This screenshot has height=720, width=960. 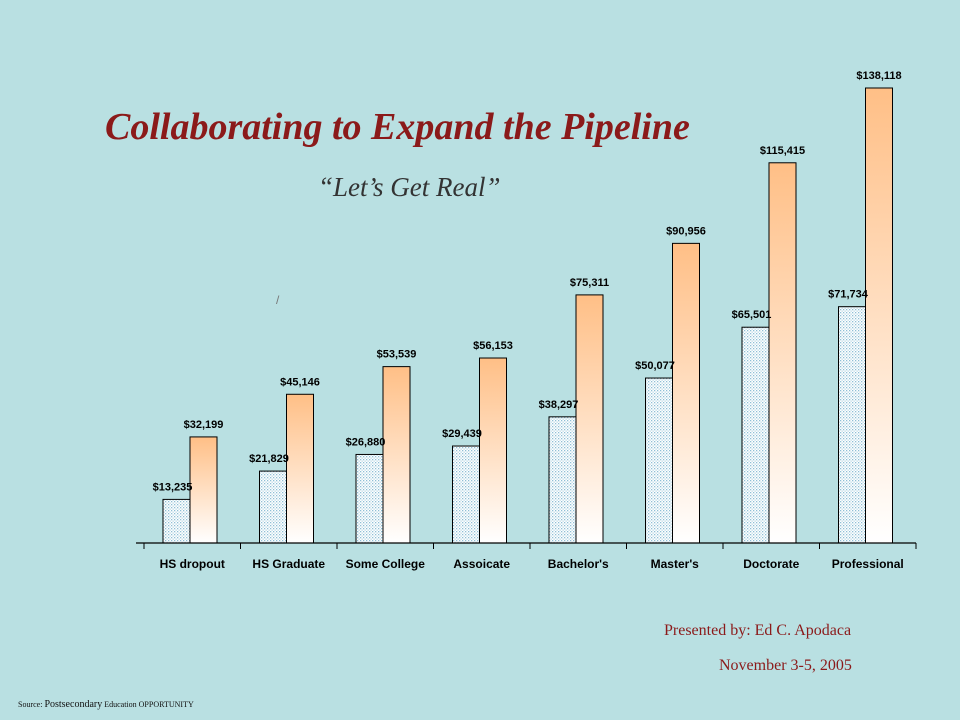 I want to click on category-label-master-s: Master's, so click(x=675, y=564).